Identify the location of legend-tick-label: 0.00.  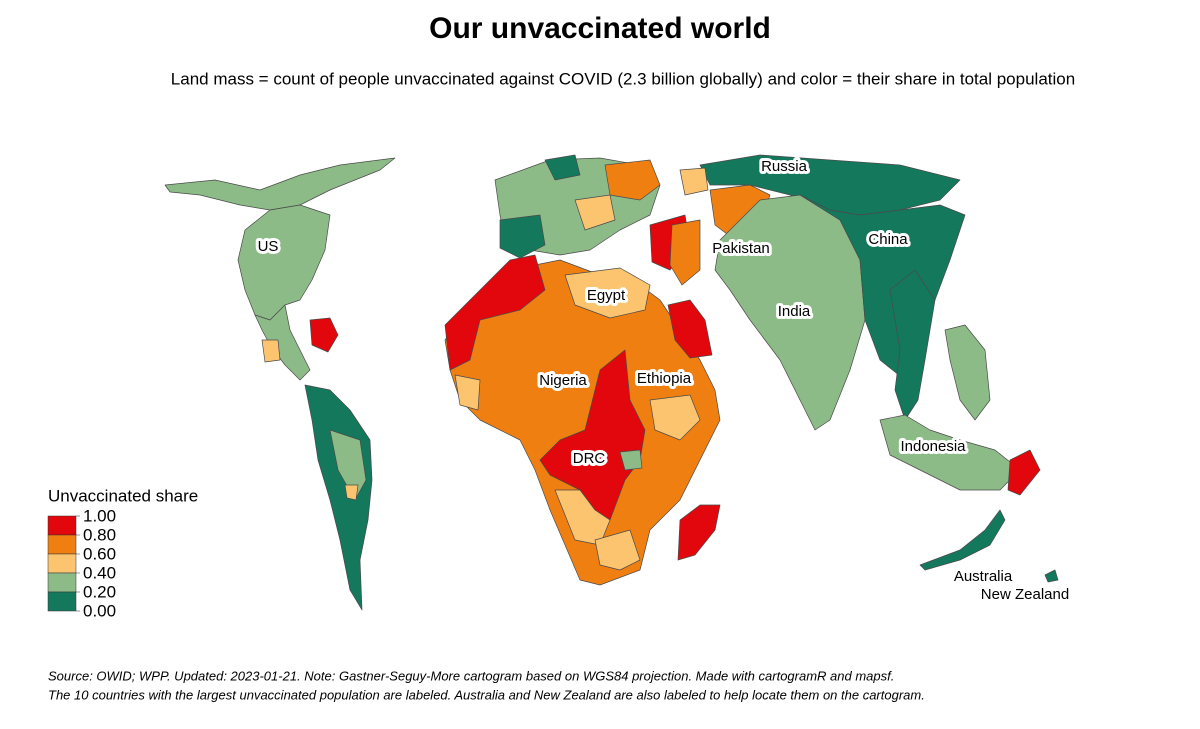
(99, 610).